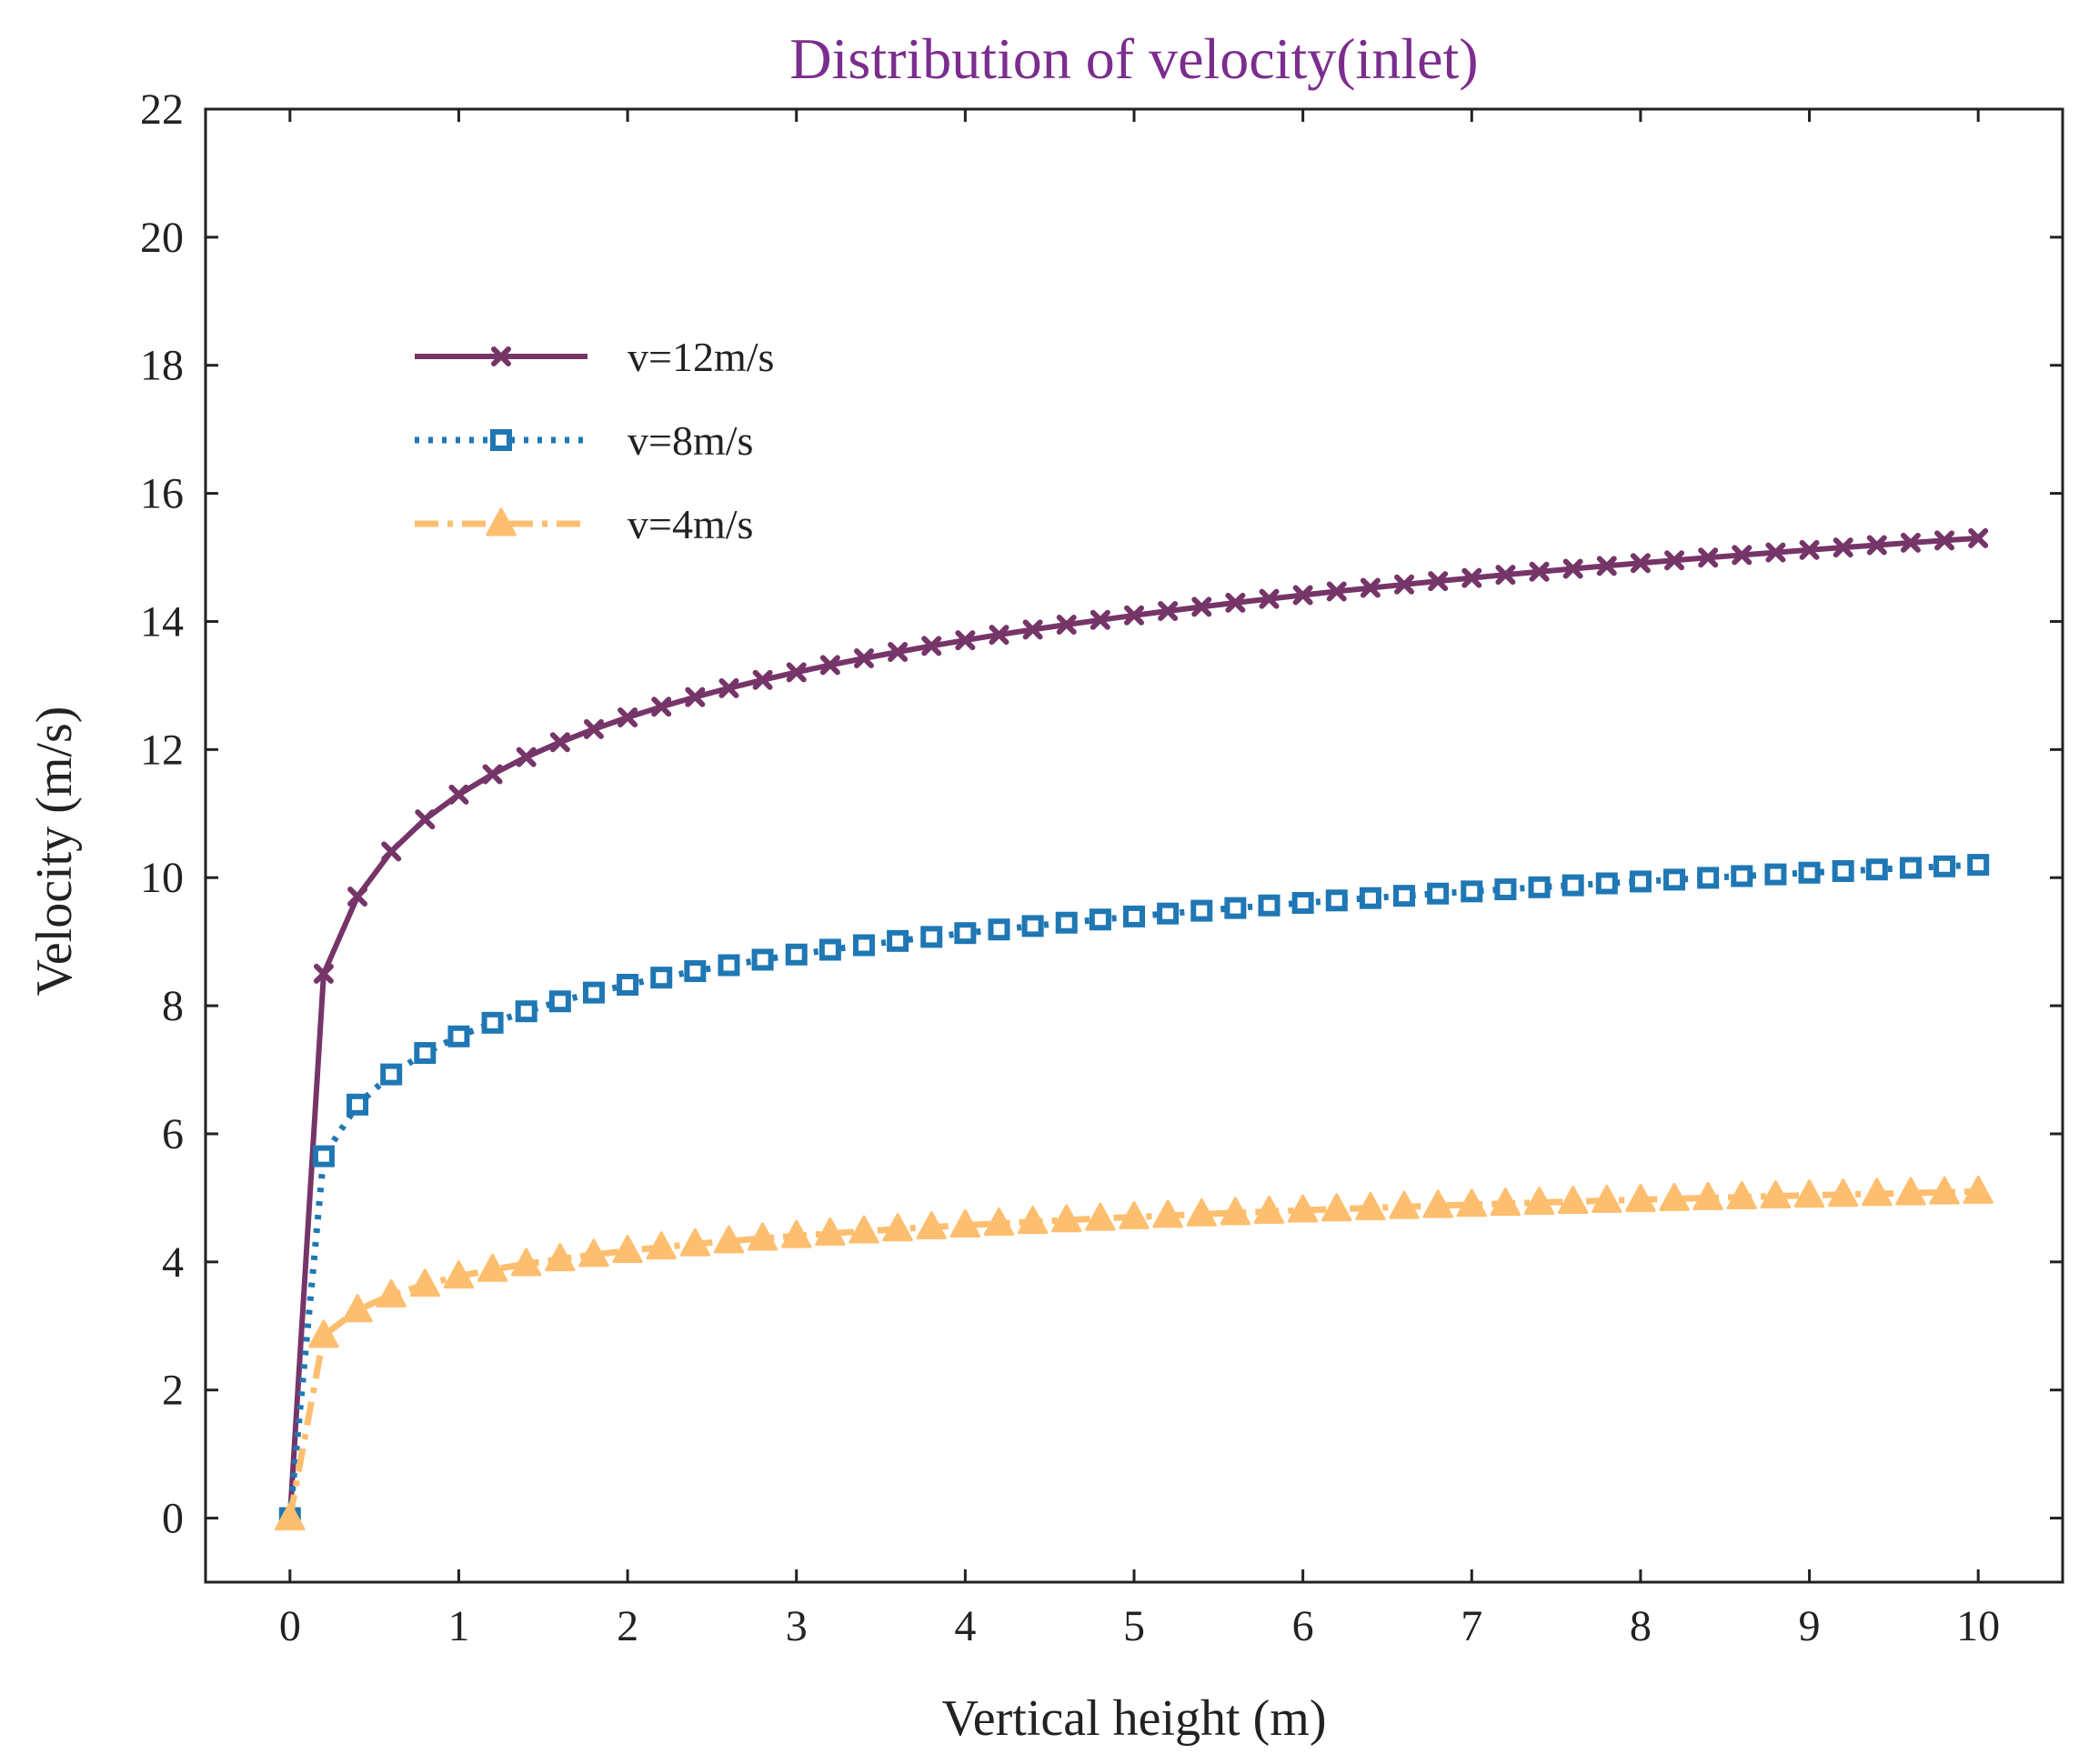  Describe the element at coordinates (701, 357) in the screenshot. I see `legend-label-1: v=12m/s` at that location.